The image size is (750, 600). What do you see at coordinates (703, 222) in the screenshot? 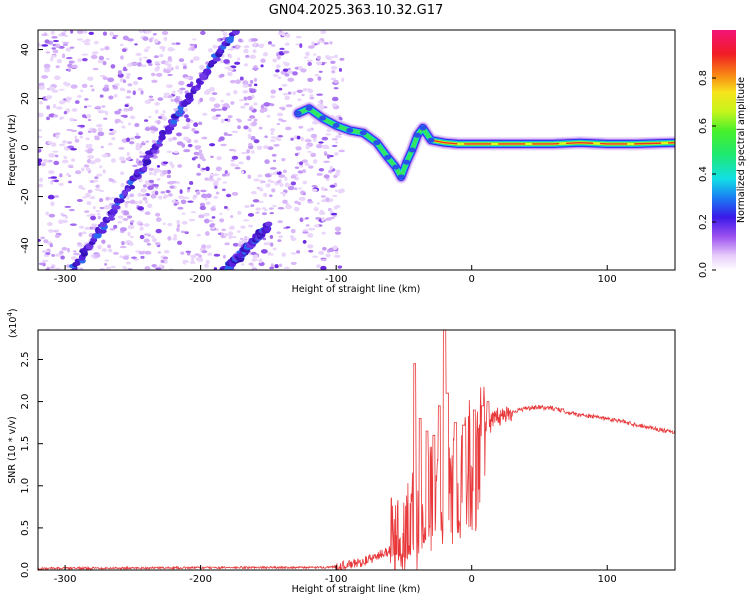
I see `colorbar-tick-label: 0.2` at bounding box center [703, 222].